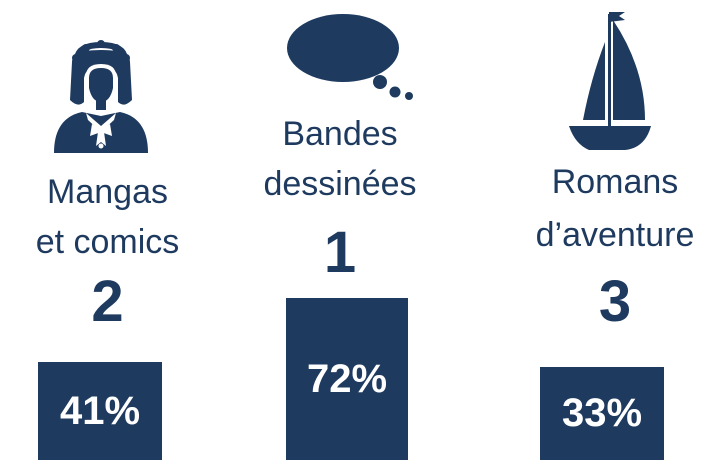 The image size is (715, 460). I want to click on bar-romans: 33%, so click(602, 413).